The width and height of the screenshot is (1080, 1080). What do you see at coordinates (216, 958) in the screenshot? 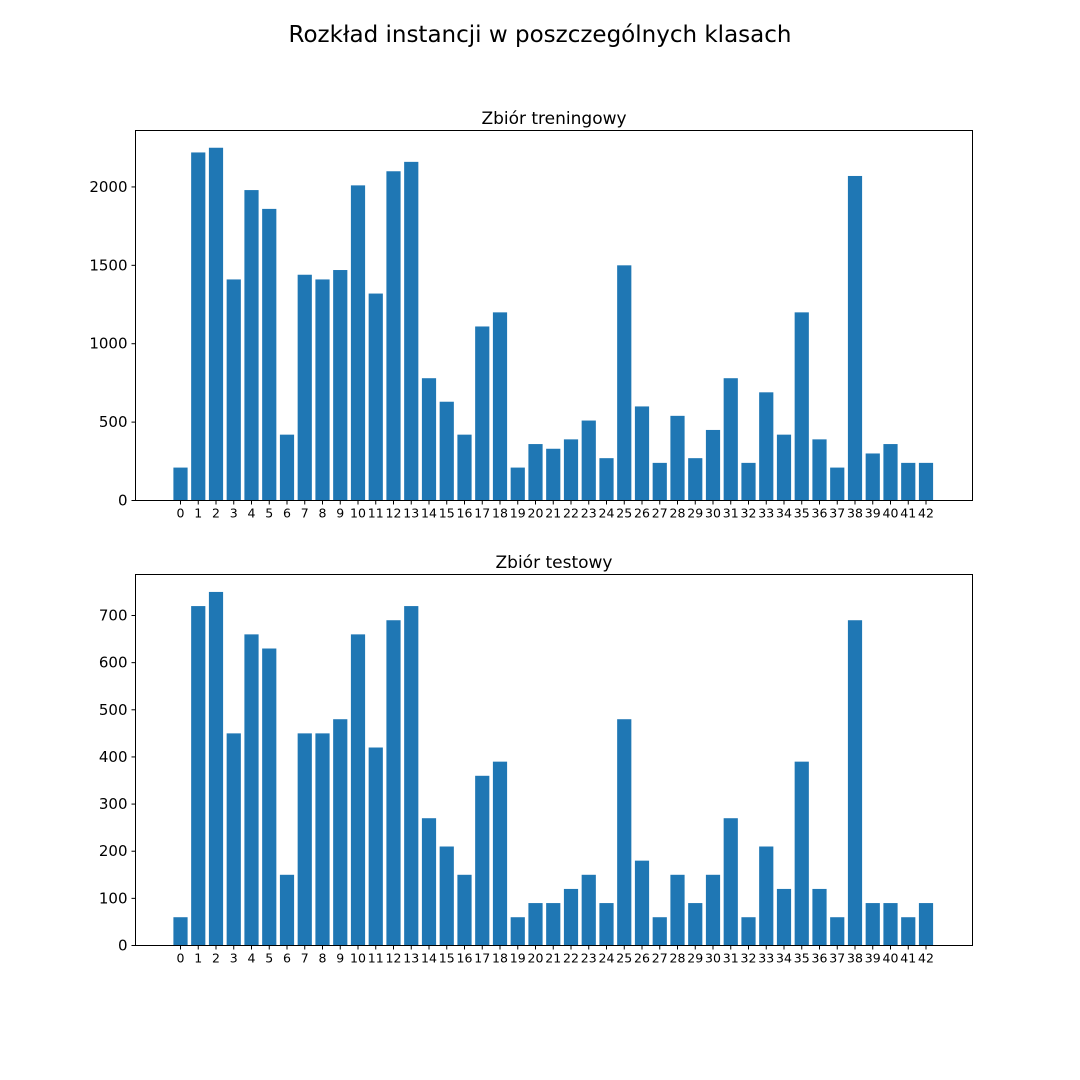
I see `chart-test-x-tick-label: 2` at bounding box center [216, 958].